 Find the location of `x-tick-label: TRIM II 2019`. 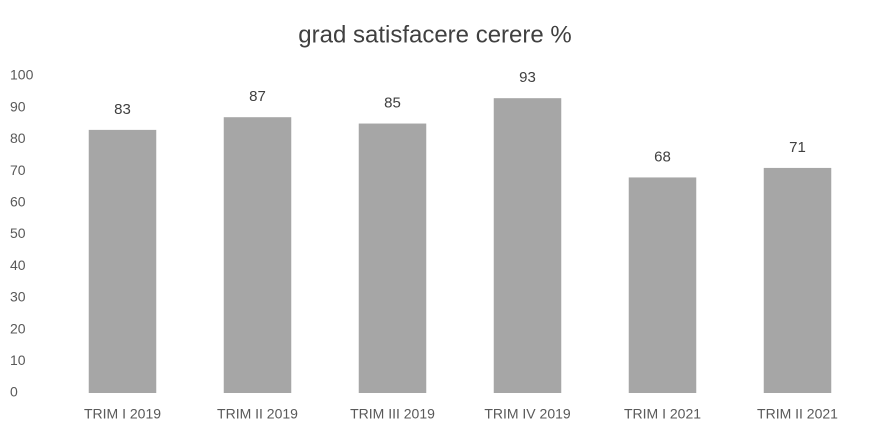

x-tick-label: TRIM II 2019 is located at coordinates (257, 414).